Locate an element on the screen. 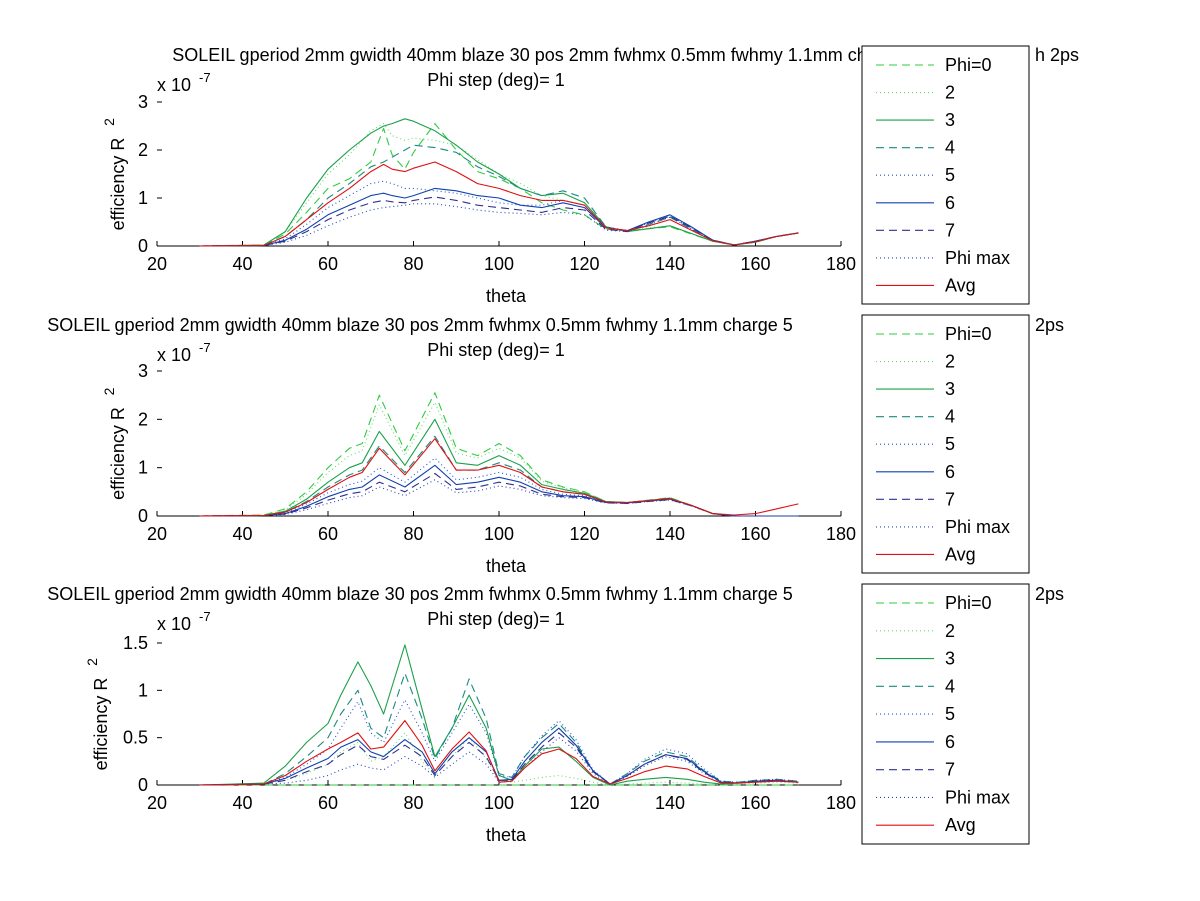 The image size is (1200, 901). x-tick-label: 60 is located at coordinates (328, 534).